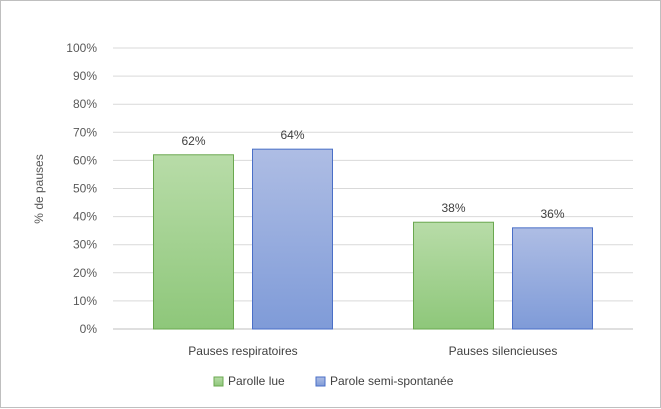 Image resolution: width=661 pixels, height=409 pixels. I want to click on category-labels: Pauses respiratoires Pauses silencieuses, so click(372, 351).